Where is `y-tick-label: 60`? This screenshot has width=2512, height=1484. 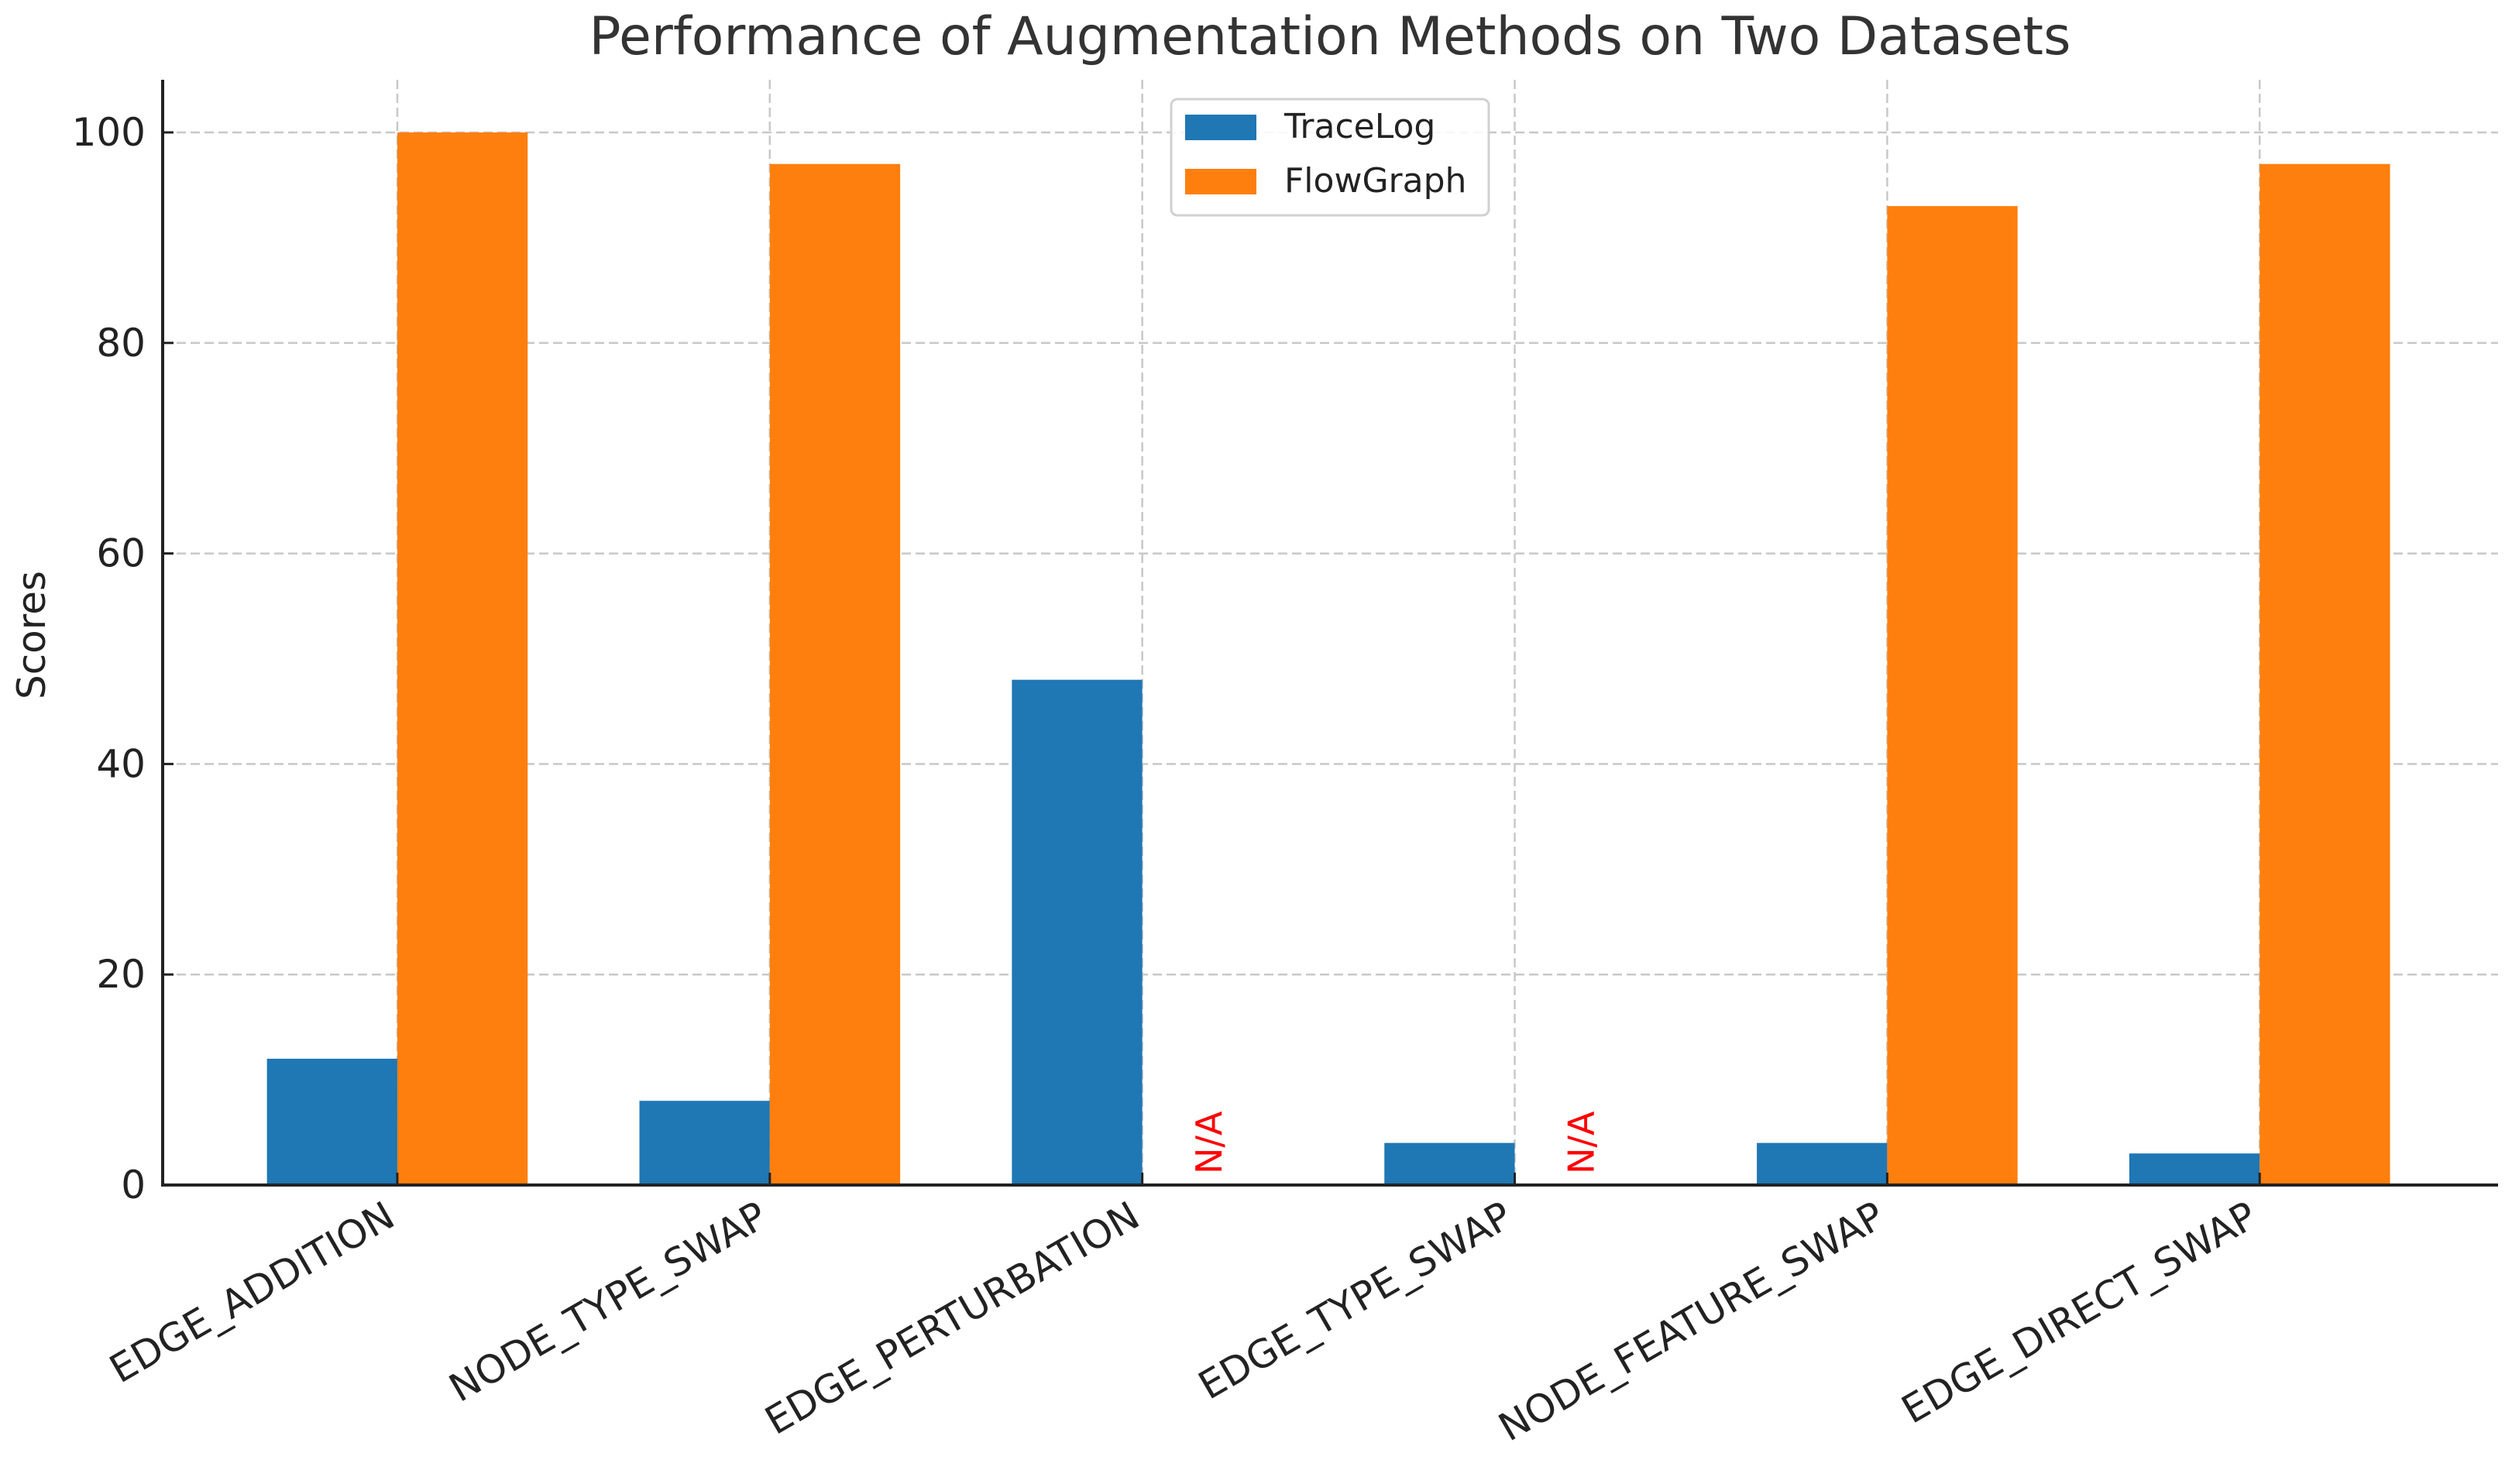
y-tick-label: 60 is located at coordinates (121, 553).